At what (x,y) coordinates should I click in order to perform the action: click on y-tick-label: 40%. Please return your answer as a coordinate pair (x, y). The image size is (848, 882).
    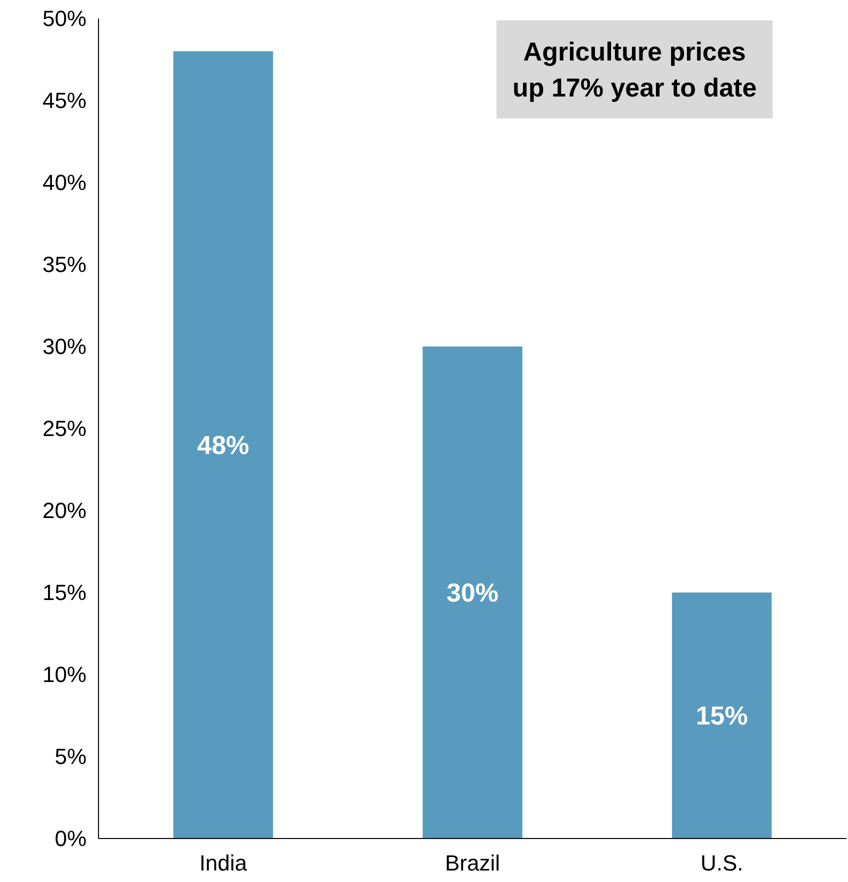
    Looking at the image, I should click on (64, 182).